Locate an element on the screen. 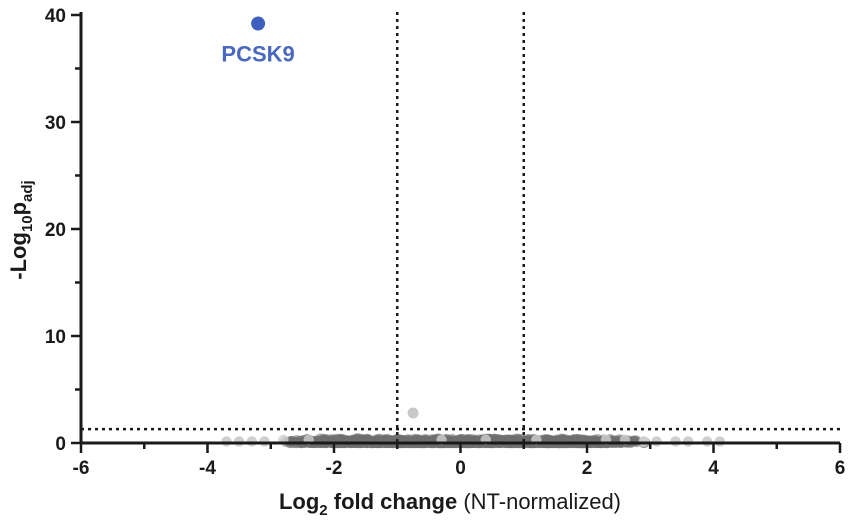  y-axis-title: -Log10padj is located at coordinates (21, 229).